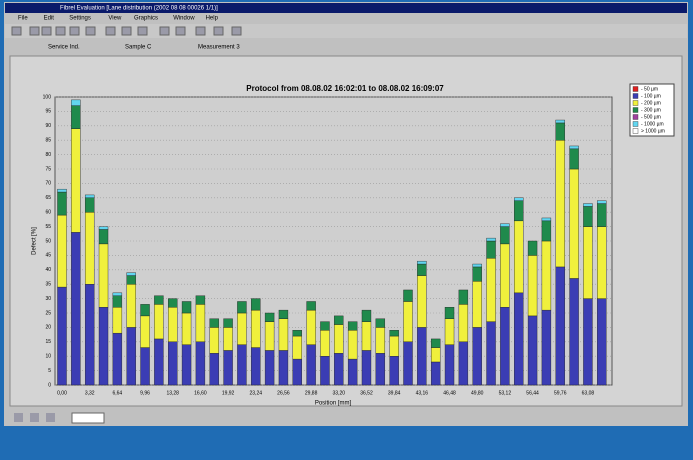  Describe the element at coordinates (651, 96) in the screenshot. I see `legend-label: - 100 µm` at that location.